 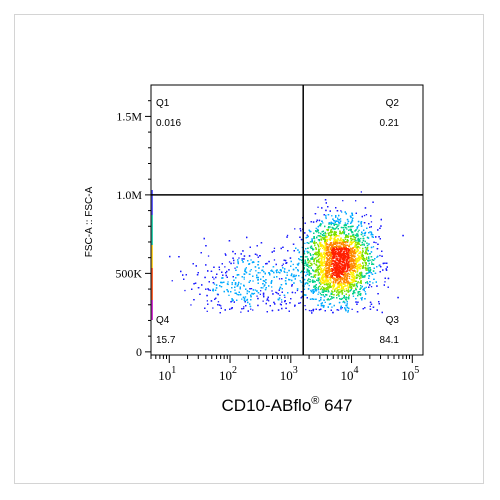 What do you see at coordinates (286, 252) in the screenshot?
I see `event-dots` at bounding box center [286, 252].